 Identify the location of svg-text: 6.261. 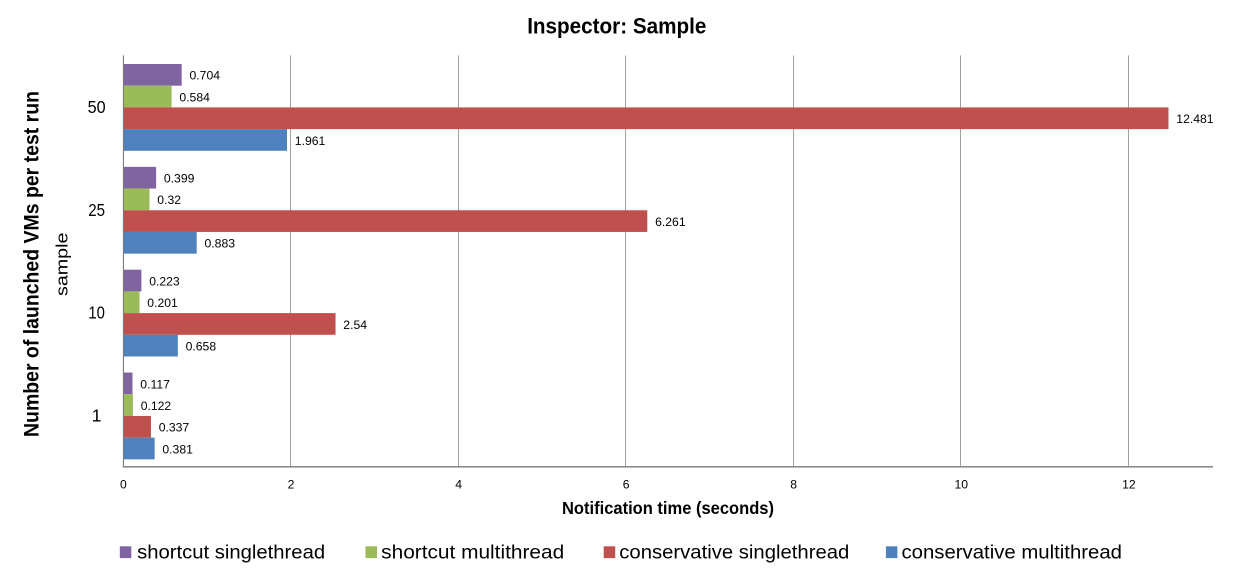
(670, 222).